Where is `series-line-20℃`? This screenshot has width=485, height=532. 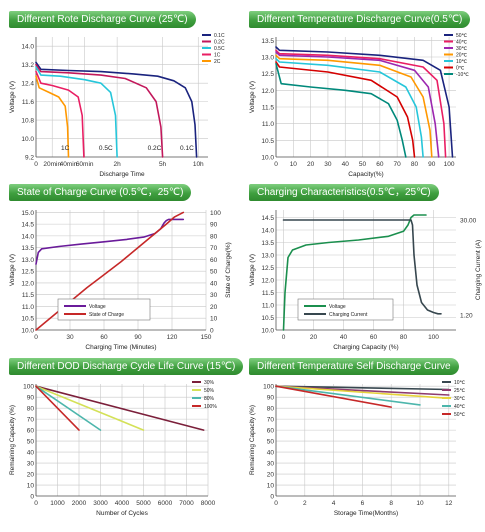
series-line-20℃ is located at coordinates (354, 106).